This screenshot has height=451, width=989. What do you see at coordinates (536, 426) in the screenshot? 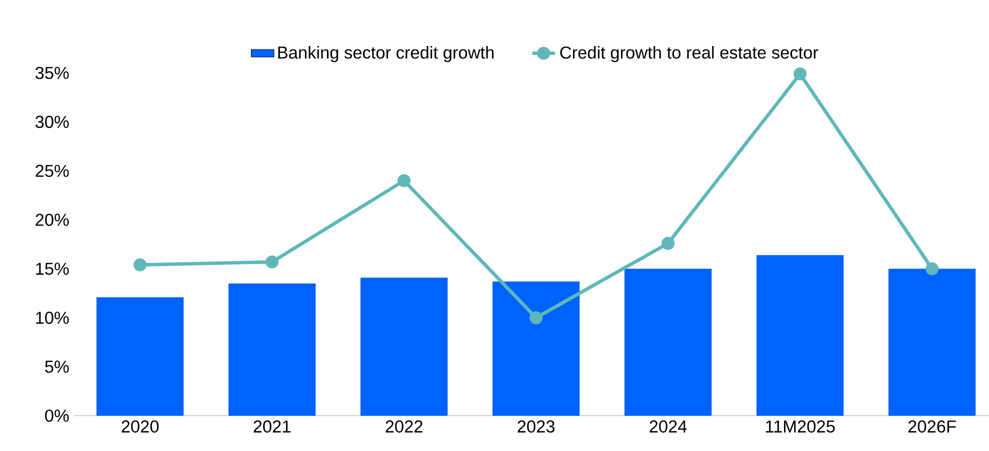
I see `x-tick-label: 2023` at bounding box center [536, 426].